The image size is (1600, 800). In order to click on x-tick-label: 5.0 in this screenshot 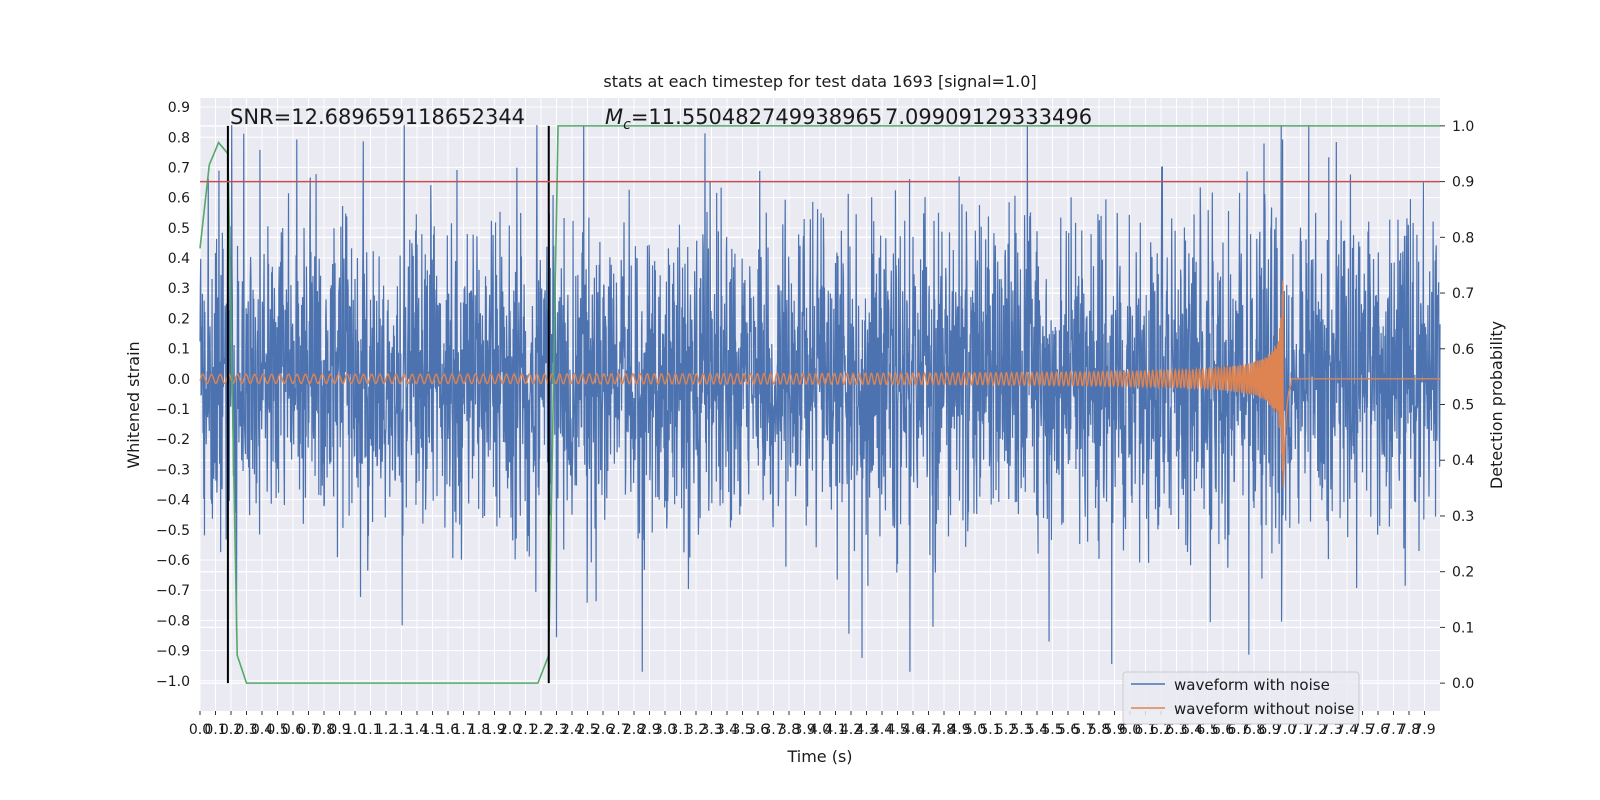, I will do `click(975, 730)`.